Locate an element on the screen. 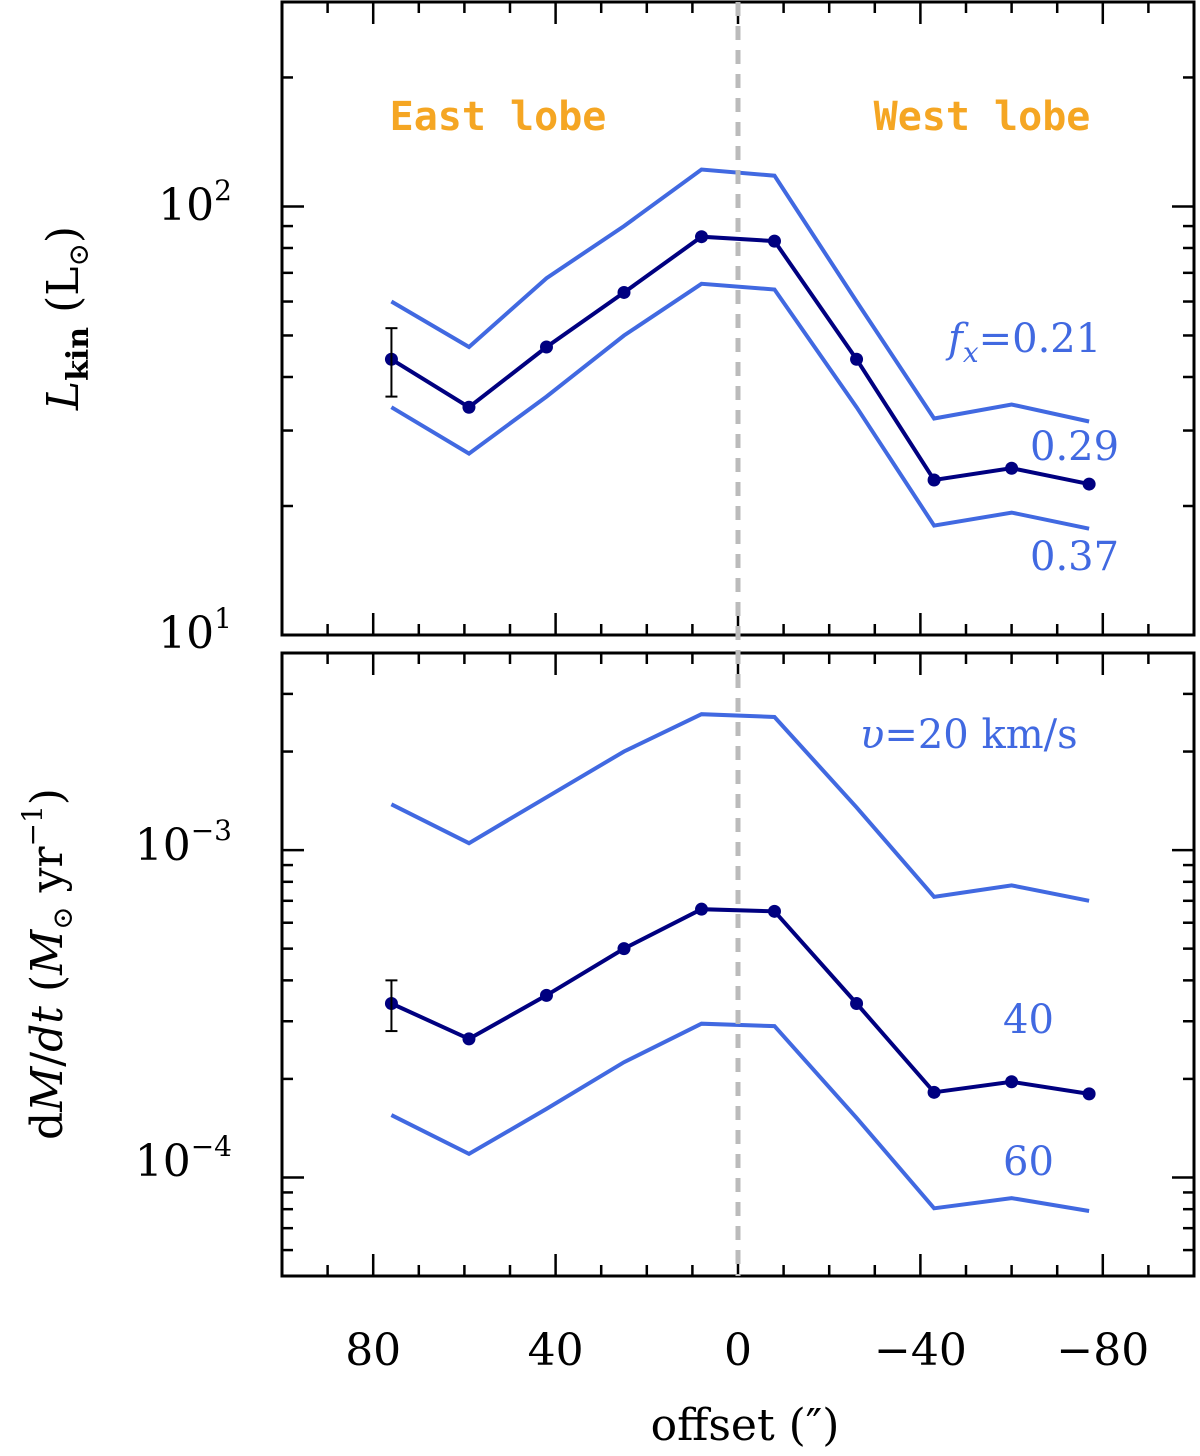 Image resolution: width=1200 pixels, height=1456 pixels. bot-ylabel-sun: ⊙ is located at coordinates (62, 917).